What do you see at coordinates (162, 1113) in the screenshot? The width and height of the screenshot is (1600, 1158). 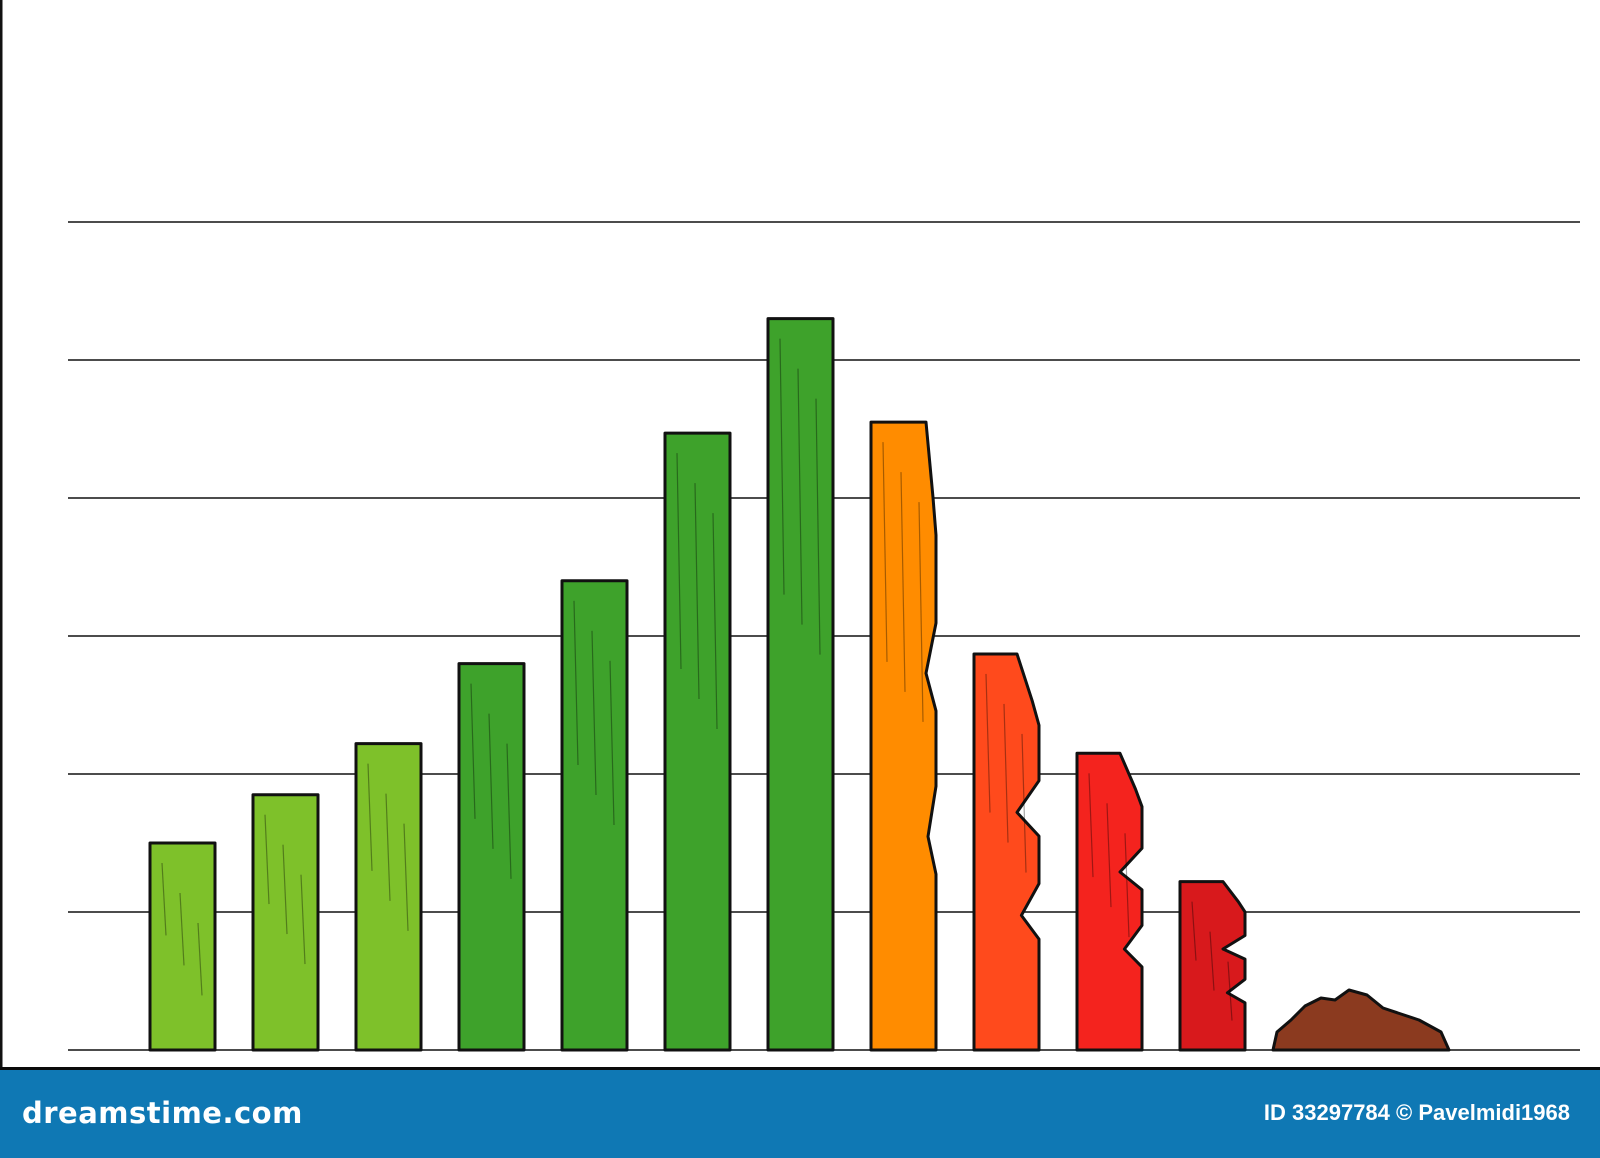 I see `brand-logo-text: dreamstime.com` at bounding box center [162, 1113].